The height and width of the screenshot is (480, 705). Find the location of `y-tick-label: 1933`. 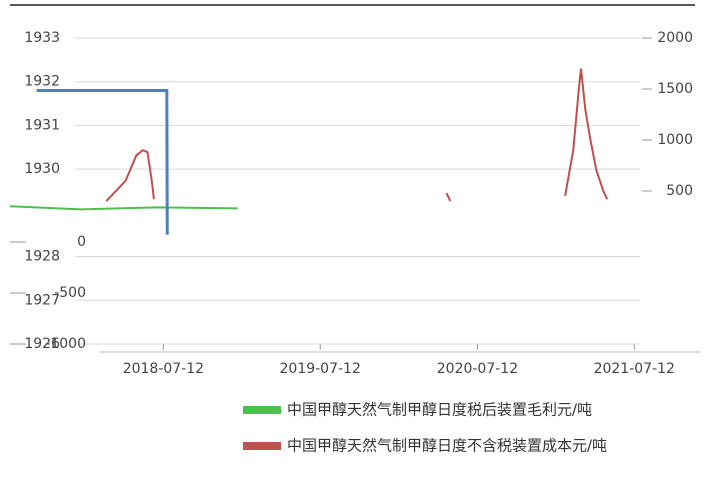

y-tick-label: 1933 is located at coordinates (42, 38).